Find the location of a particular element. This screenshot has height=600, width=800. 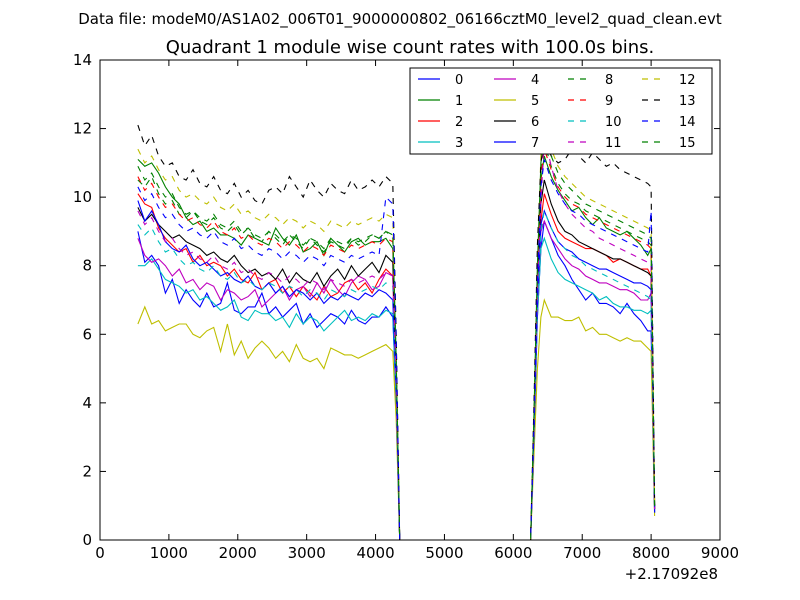

legend-label-14: 14 is located at coordinates (687, 122).